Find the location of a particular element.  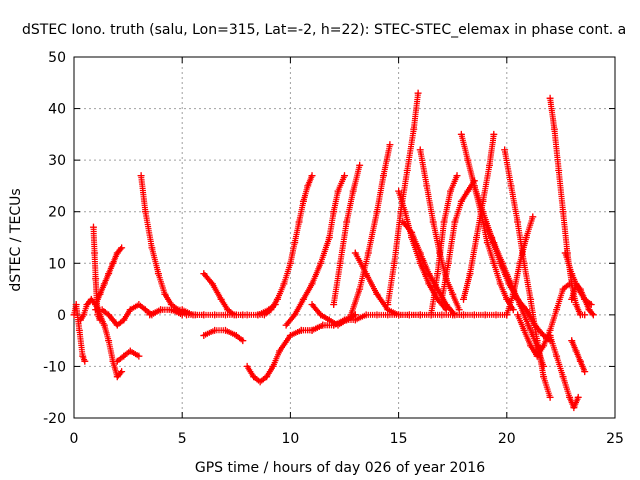

y-tick-label: 20 is located at coordinates (57, 213).